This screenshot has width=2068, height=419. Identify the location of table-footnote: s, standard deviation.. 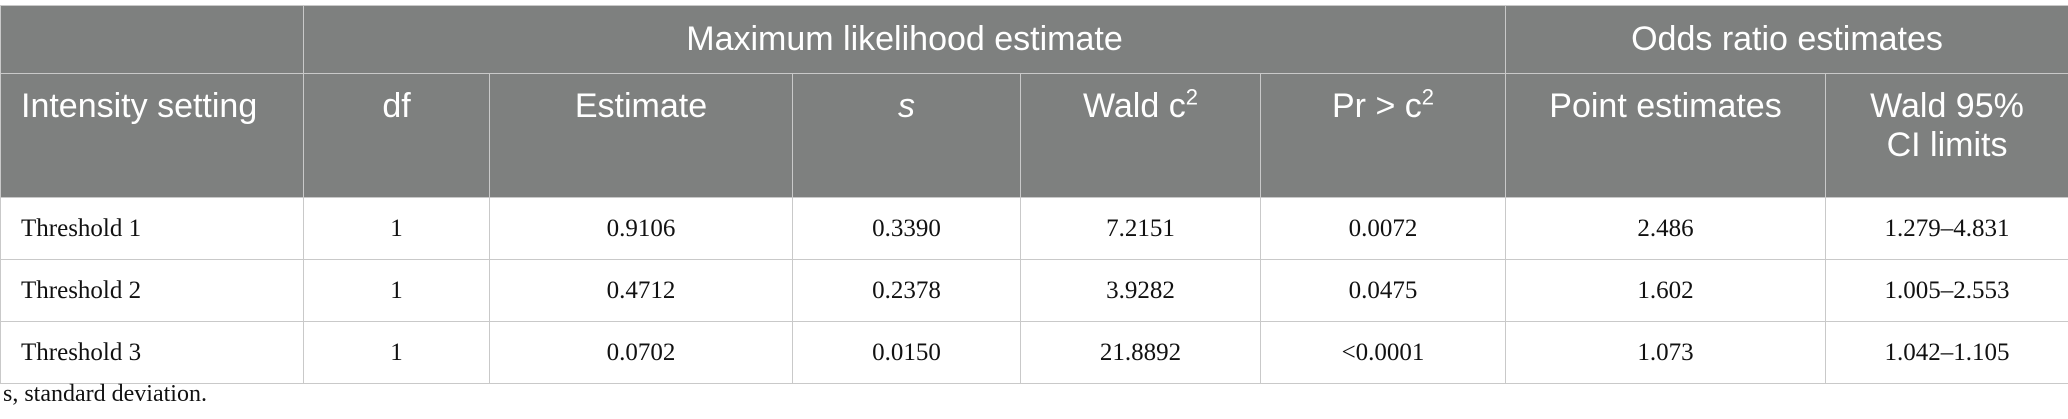
(105, 394).